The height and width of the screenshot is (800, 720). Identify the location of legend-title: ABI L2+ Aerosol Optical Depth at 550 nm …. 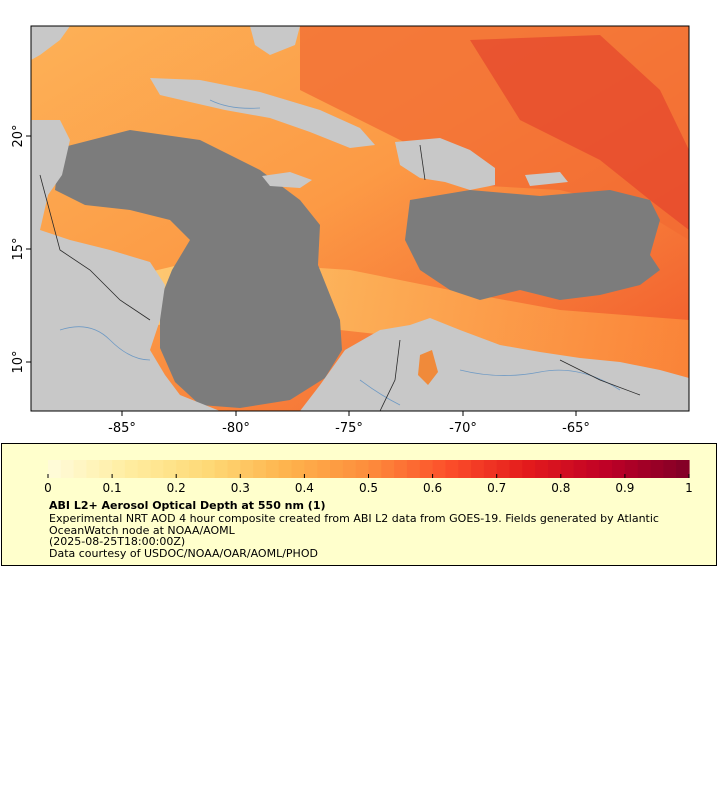
(187, 505).